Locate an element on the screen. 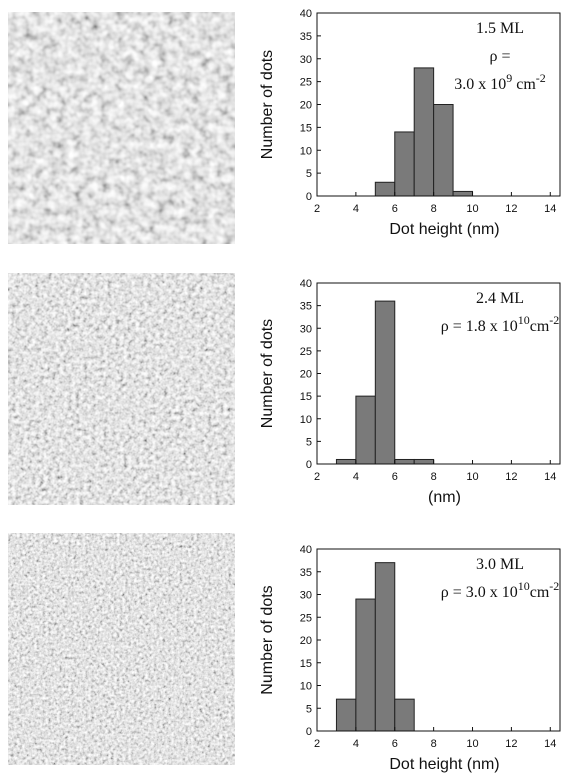 This screenshot has height=782, width=569. annotation: 2.4 ML is located at coordinates (500, 298).